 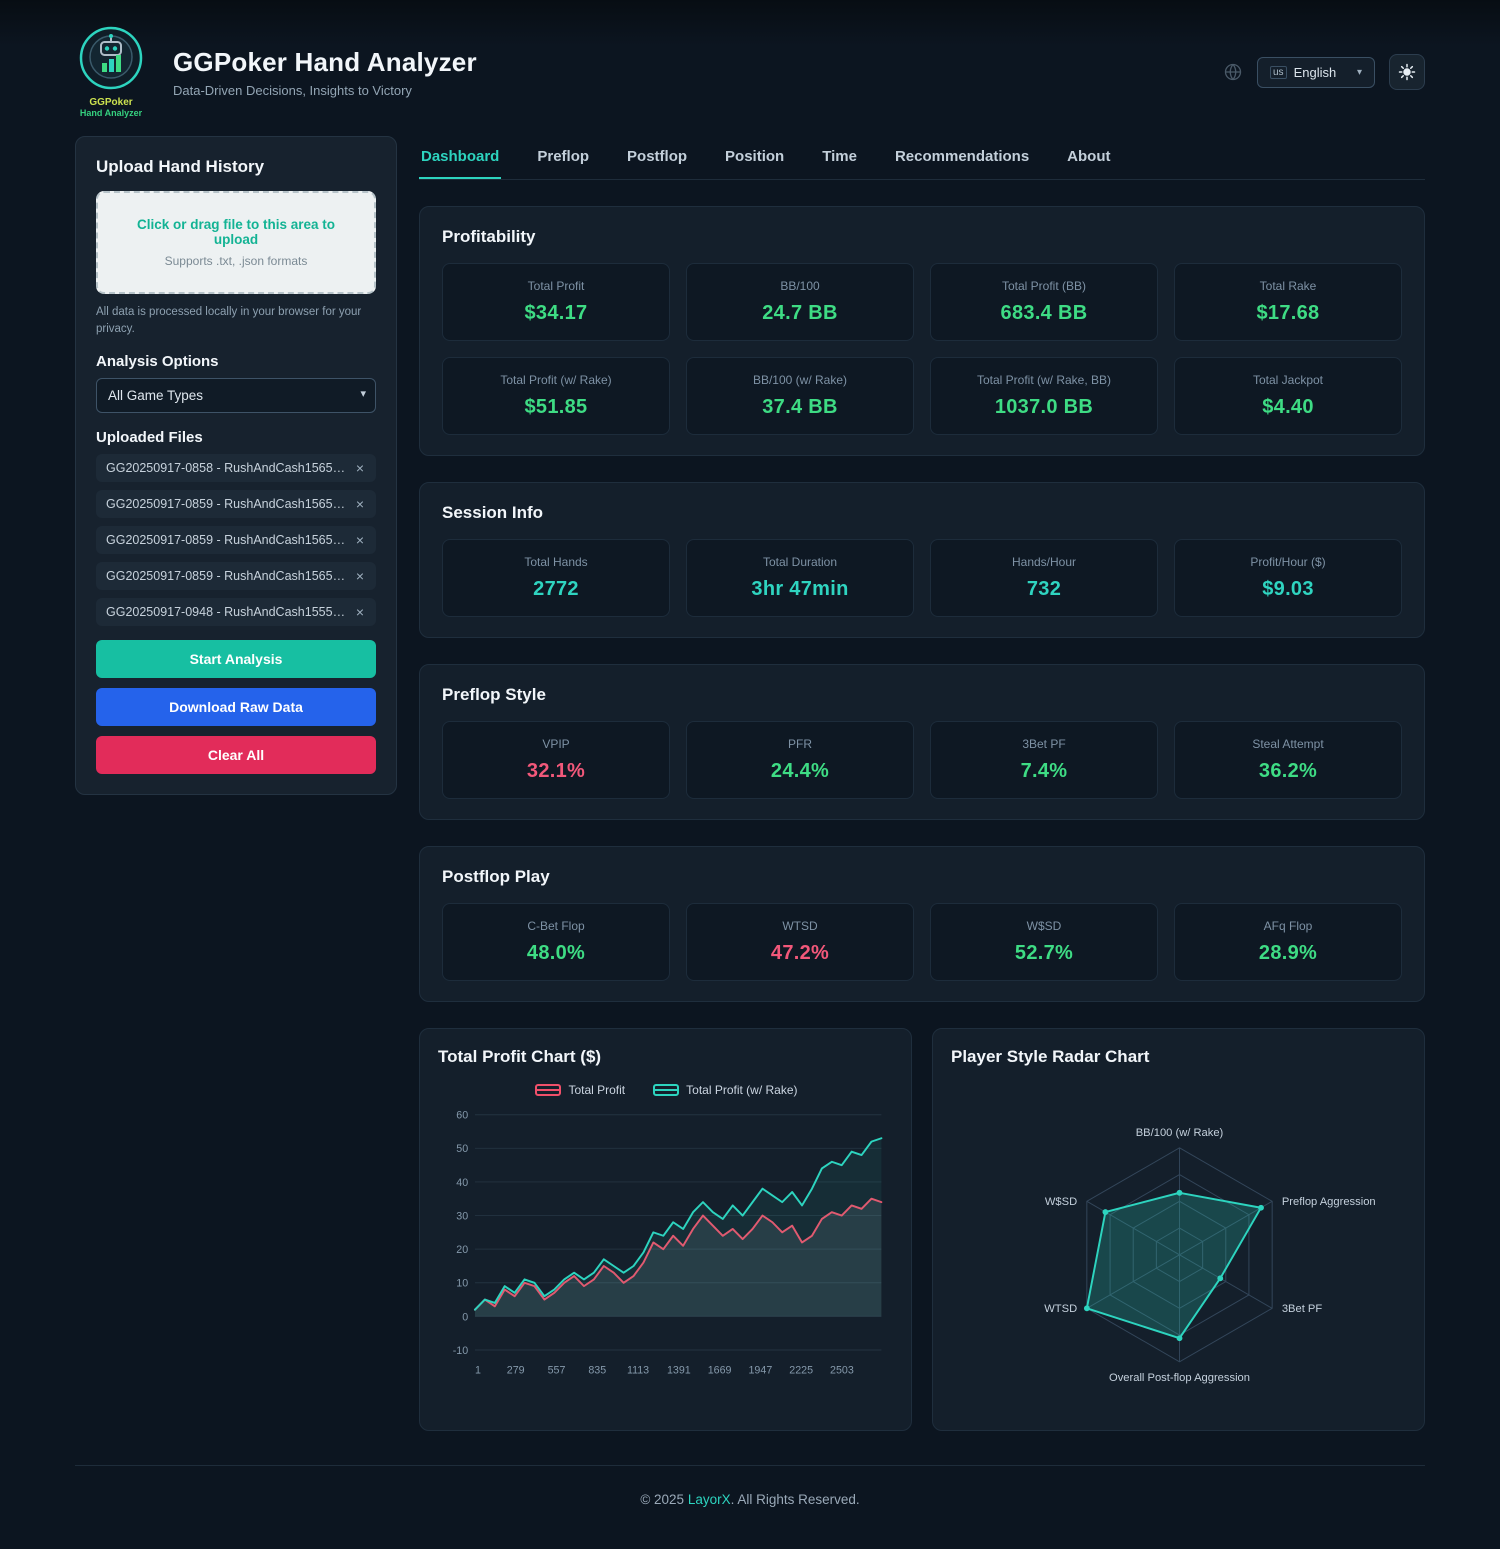 I want to click on stat-hands-hour: Hands/Hour 732, so click(x=1044, y=578).